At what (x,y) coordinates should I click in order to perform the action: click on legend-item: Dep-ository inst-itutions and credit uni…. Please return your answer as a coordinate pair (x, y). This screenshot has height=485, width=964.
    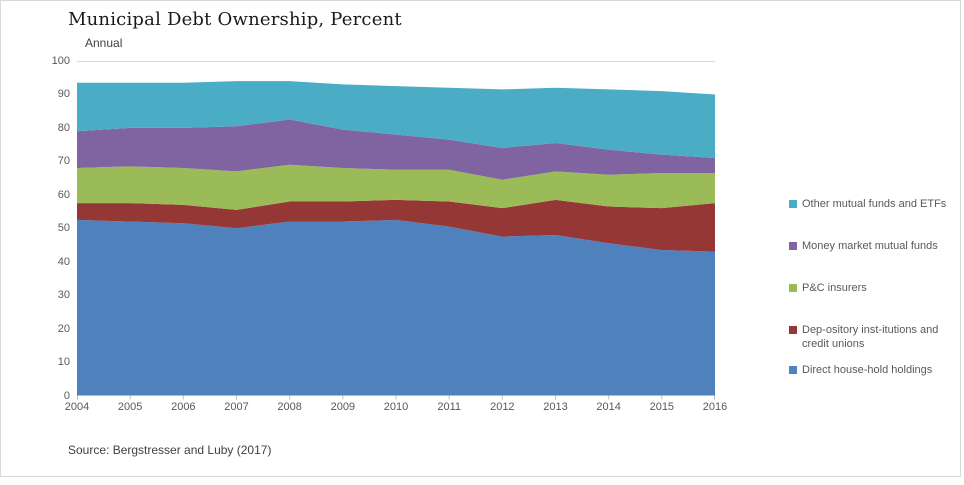
    Looking at the image, I should click on (876, 337).